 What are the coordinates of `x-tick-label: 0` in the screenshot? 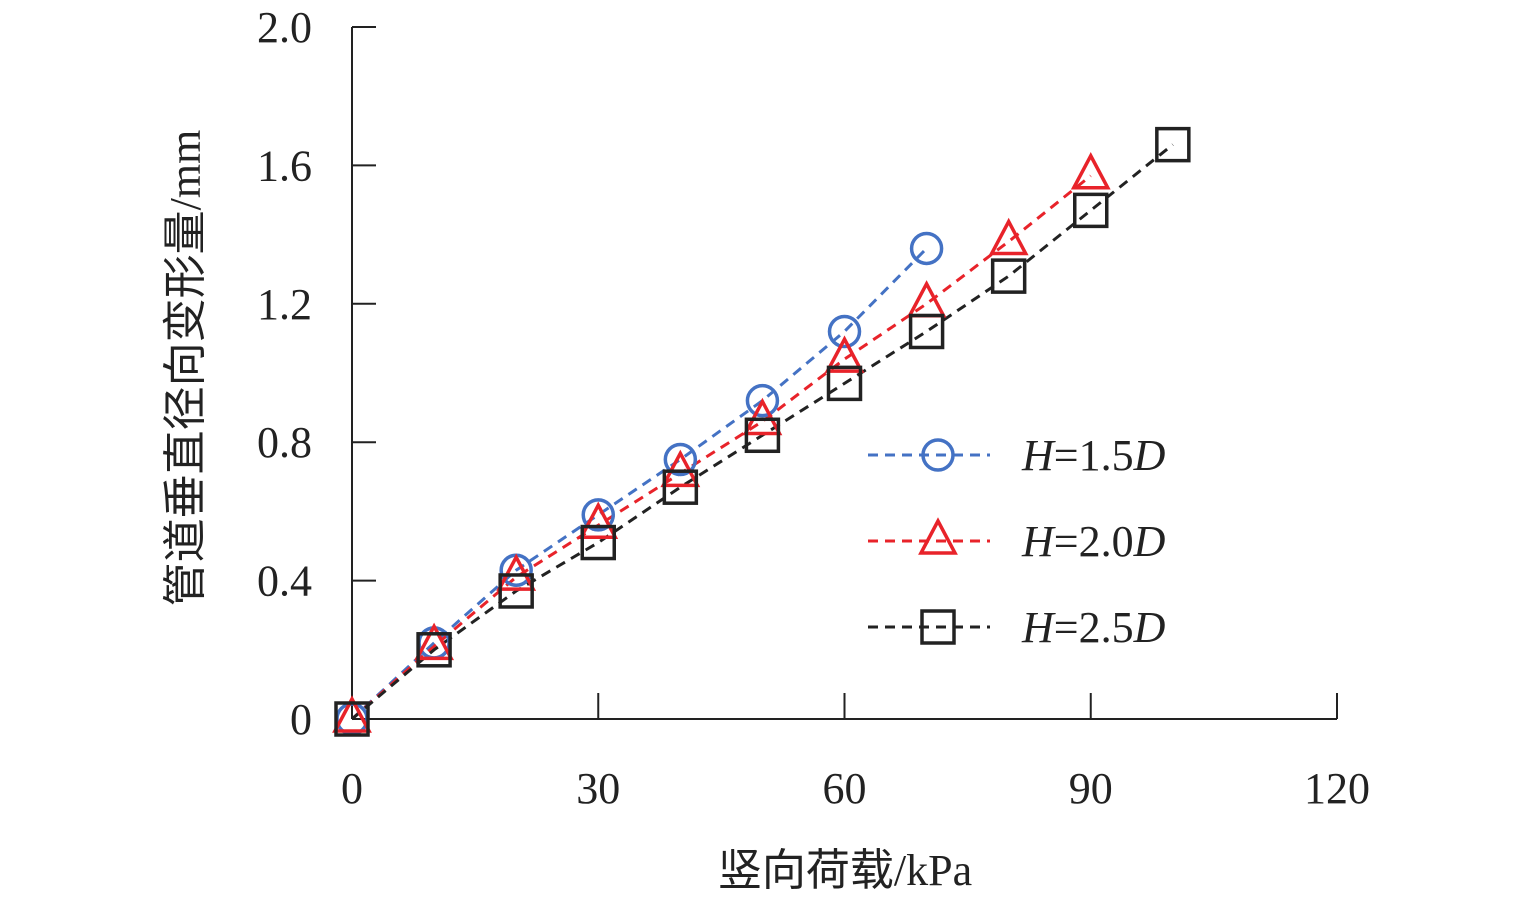 It's located at (352, 788).